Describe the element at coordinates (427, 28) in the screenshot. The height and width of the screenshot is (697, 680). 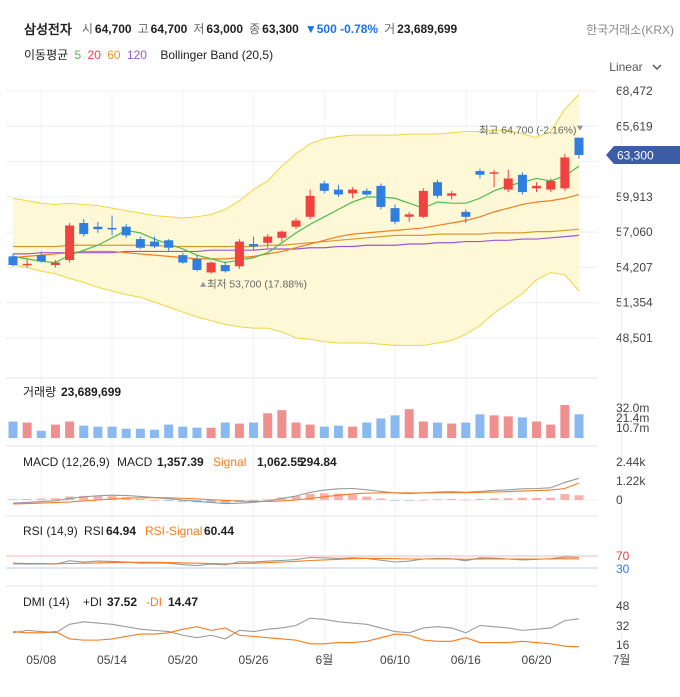
I see `volume-value: 23,689,699` at that location.